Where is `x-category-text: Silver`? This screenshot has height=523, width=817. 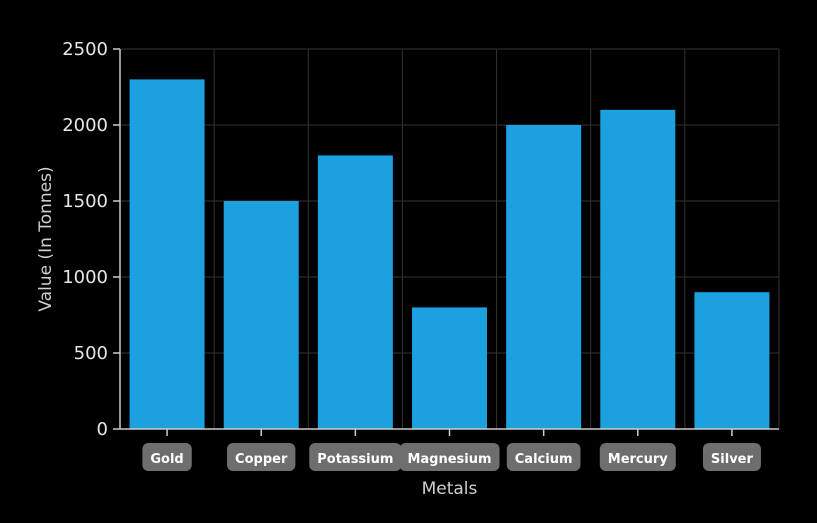 x-category-text: Silver is located at coordinates (732, 459).